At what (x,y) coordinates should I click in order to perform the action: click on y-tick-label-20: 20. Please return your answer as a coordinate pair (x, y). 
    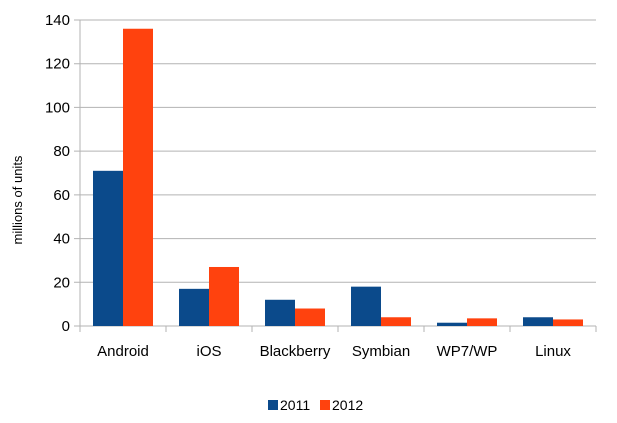
    Looking at the image, I should click on (61, 282).